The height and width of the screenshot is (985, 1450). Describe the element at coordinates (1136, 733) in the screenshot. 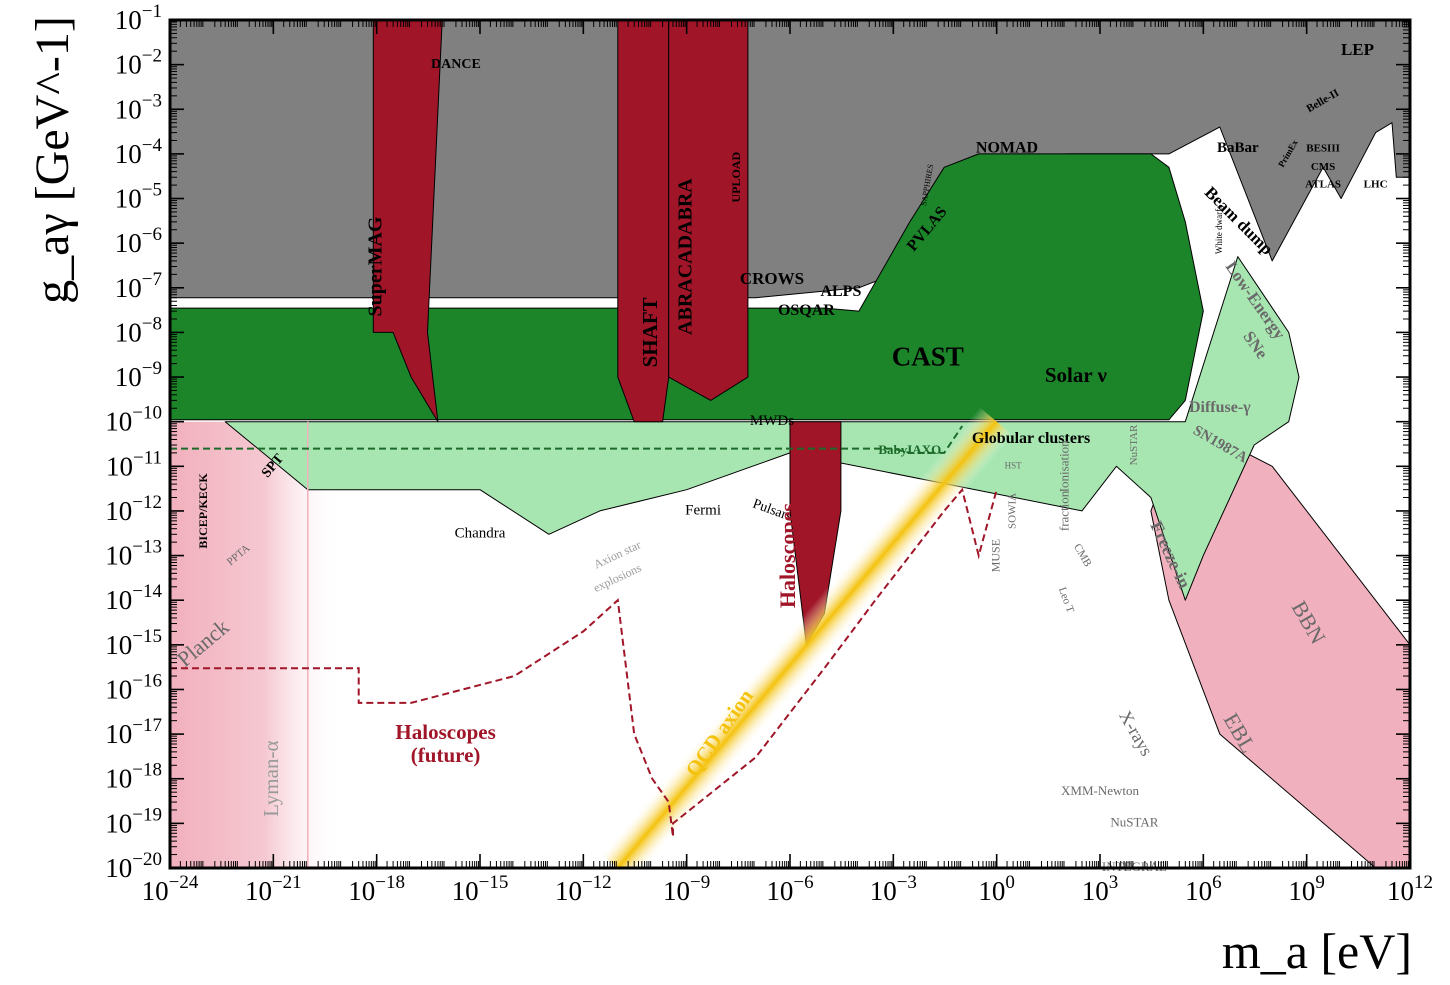

I see `label-x-rays: X-rays` at that location.